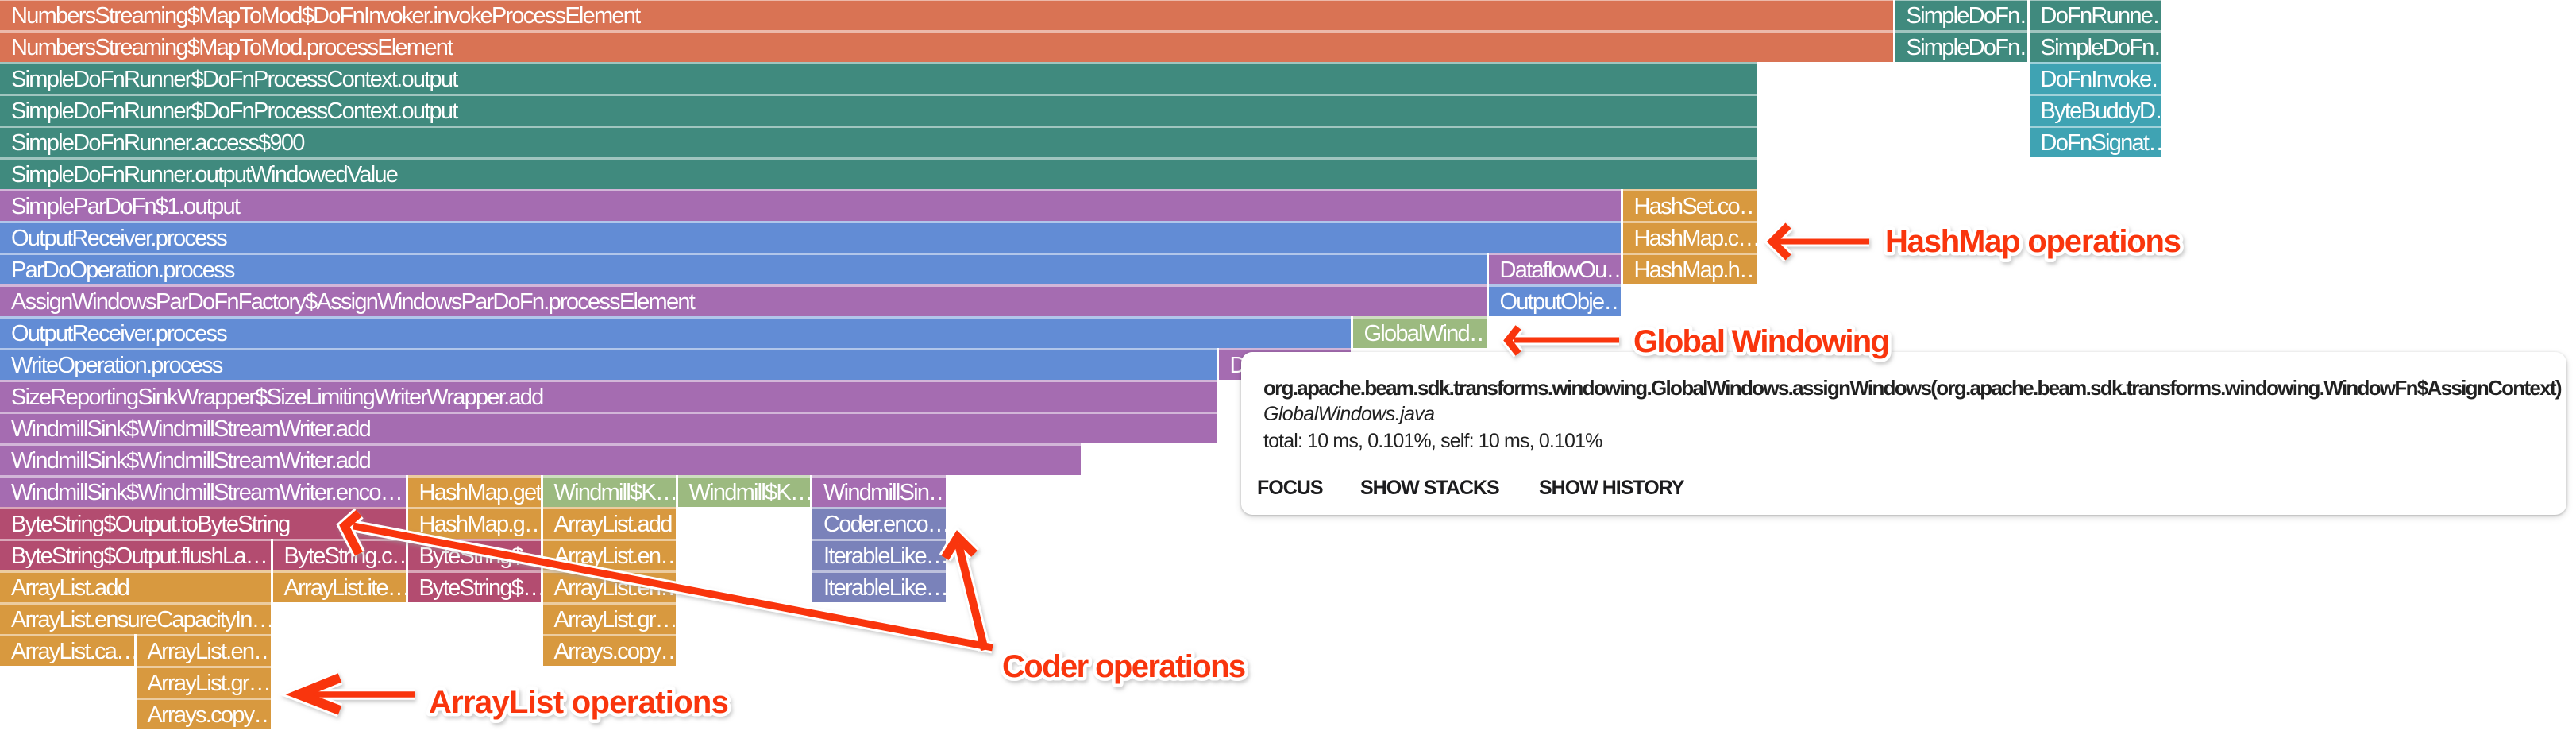 The height and width of the screenshot is (731, 2576). Describe the element at coordinates (1123, 666) in the screenshot. I see `svg-text: Coder operations` at that location.